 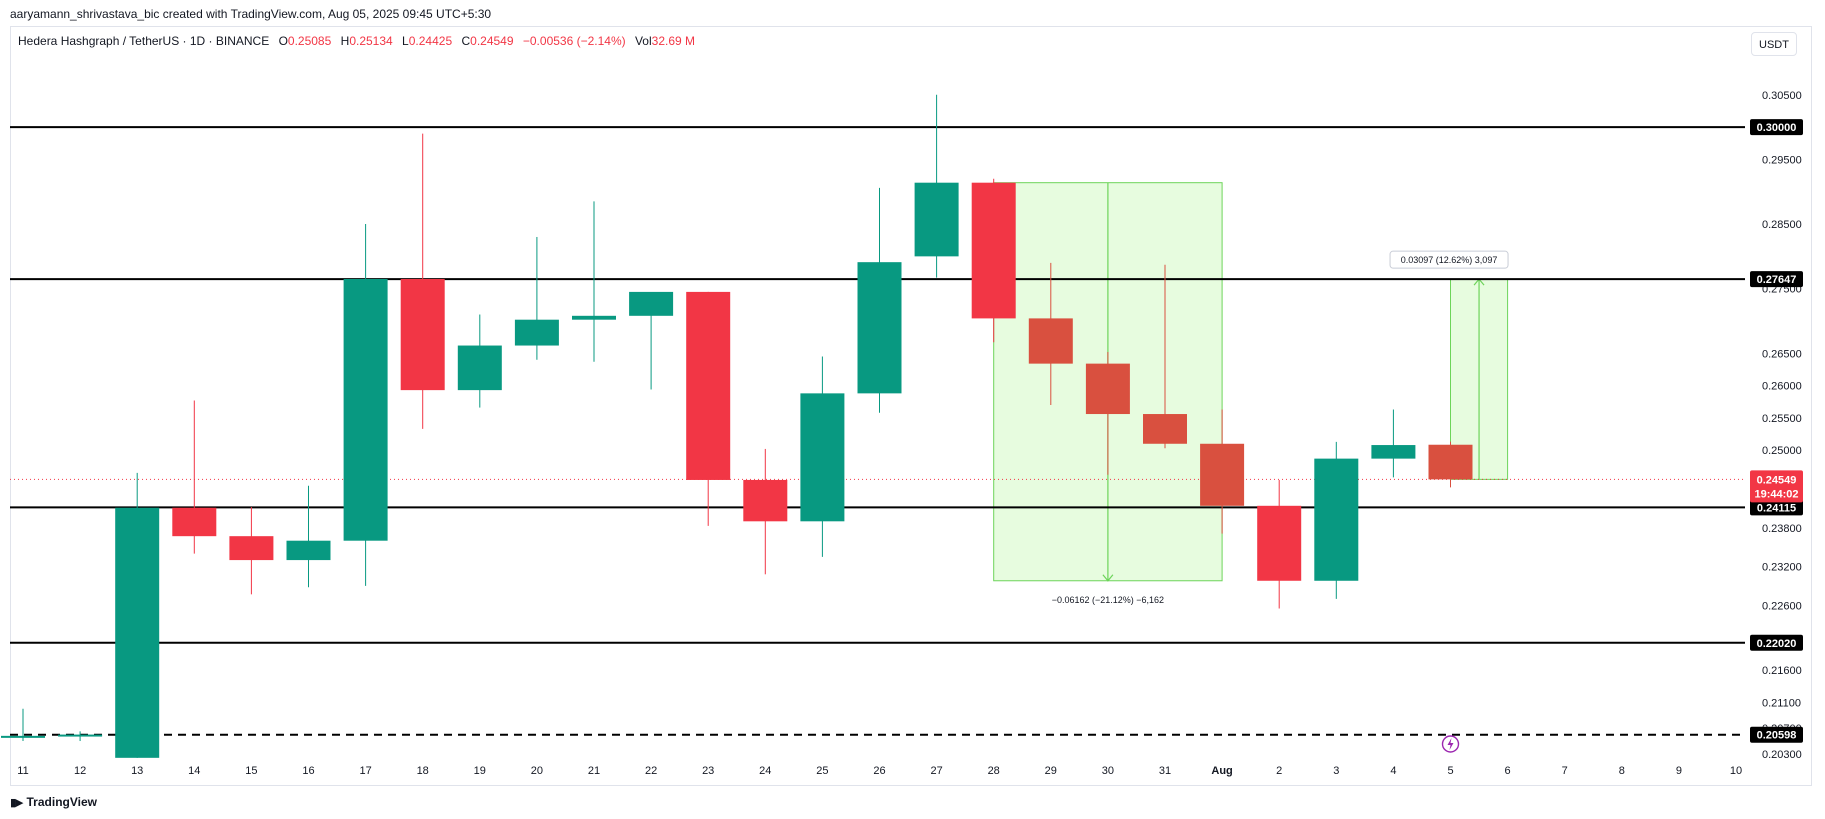 What do you see at coordinates (1776, 494) in the screenshot?
I see `countdown-label: 19:44:02` at bounding box center [1776, 494].